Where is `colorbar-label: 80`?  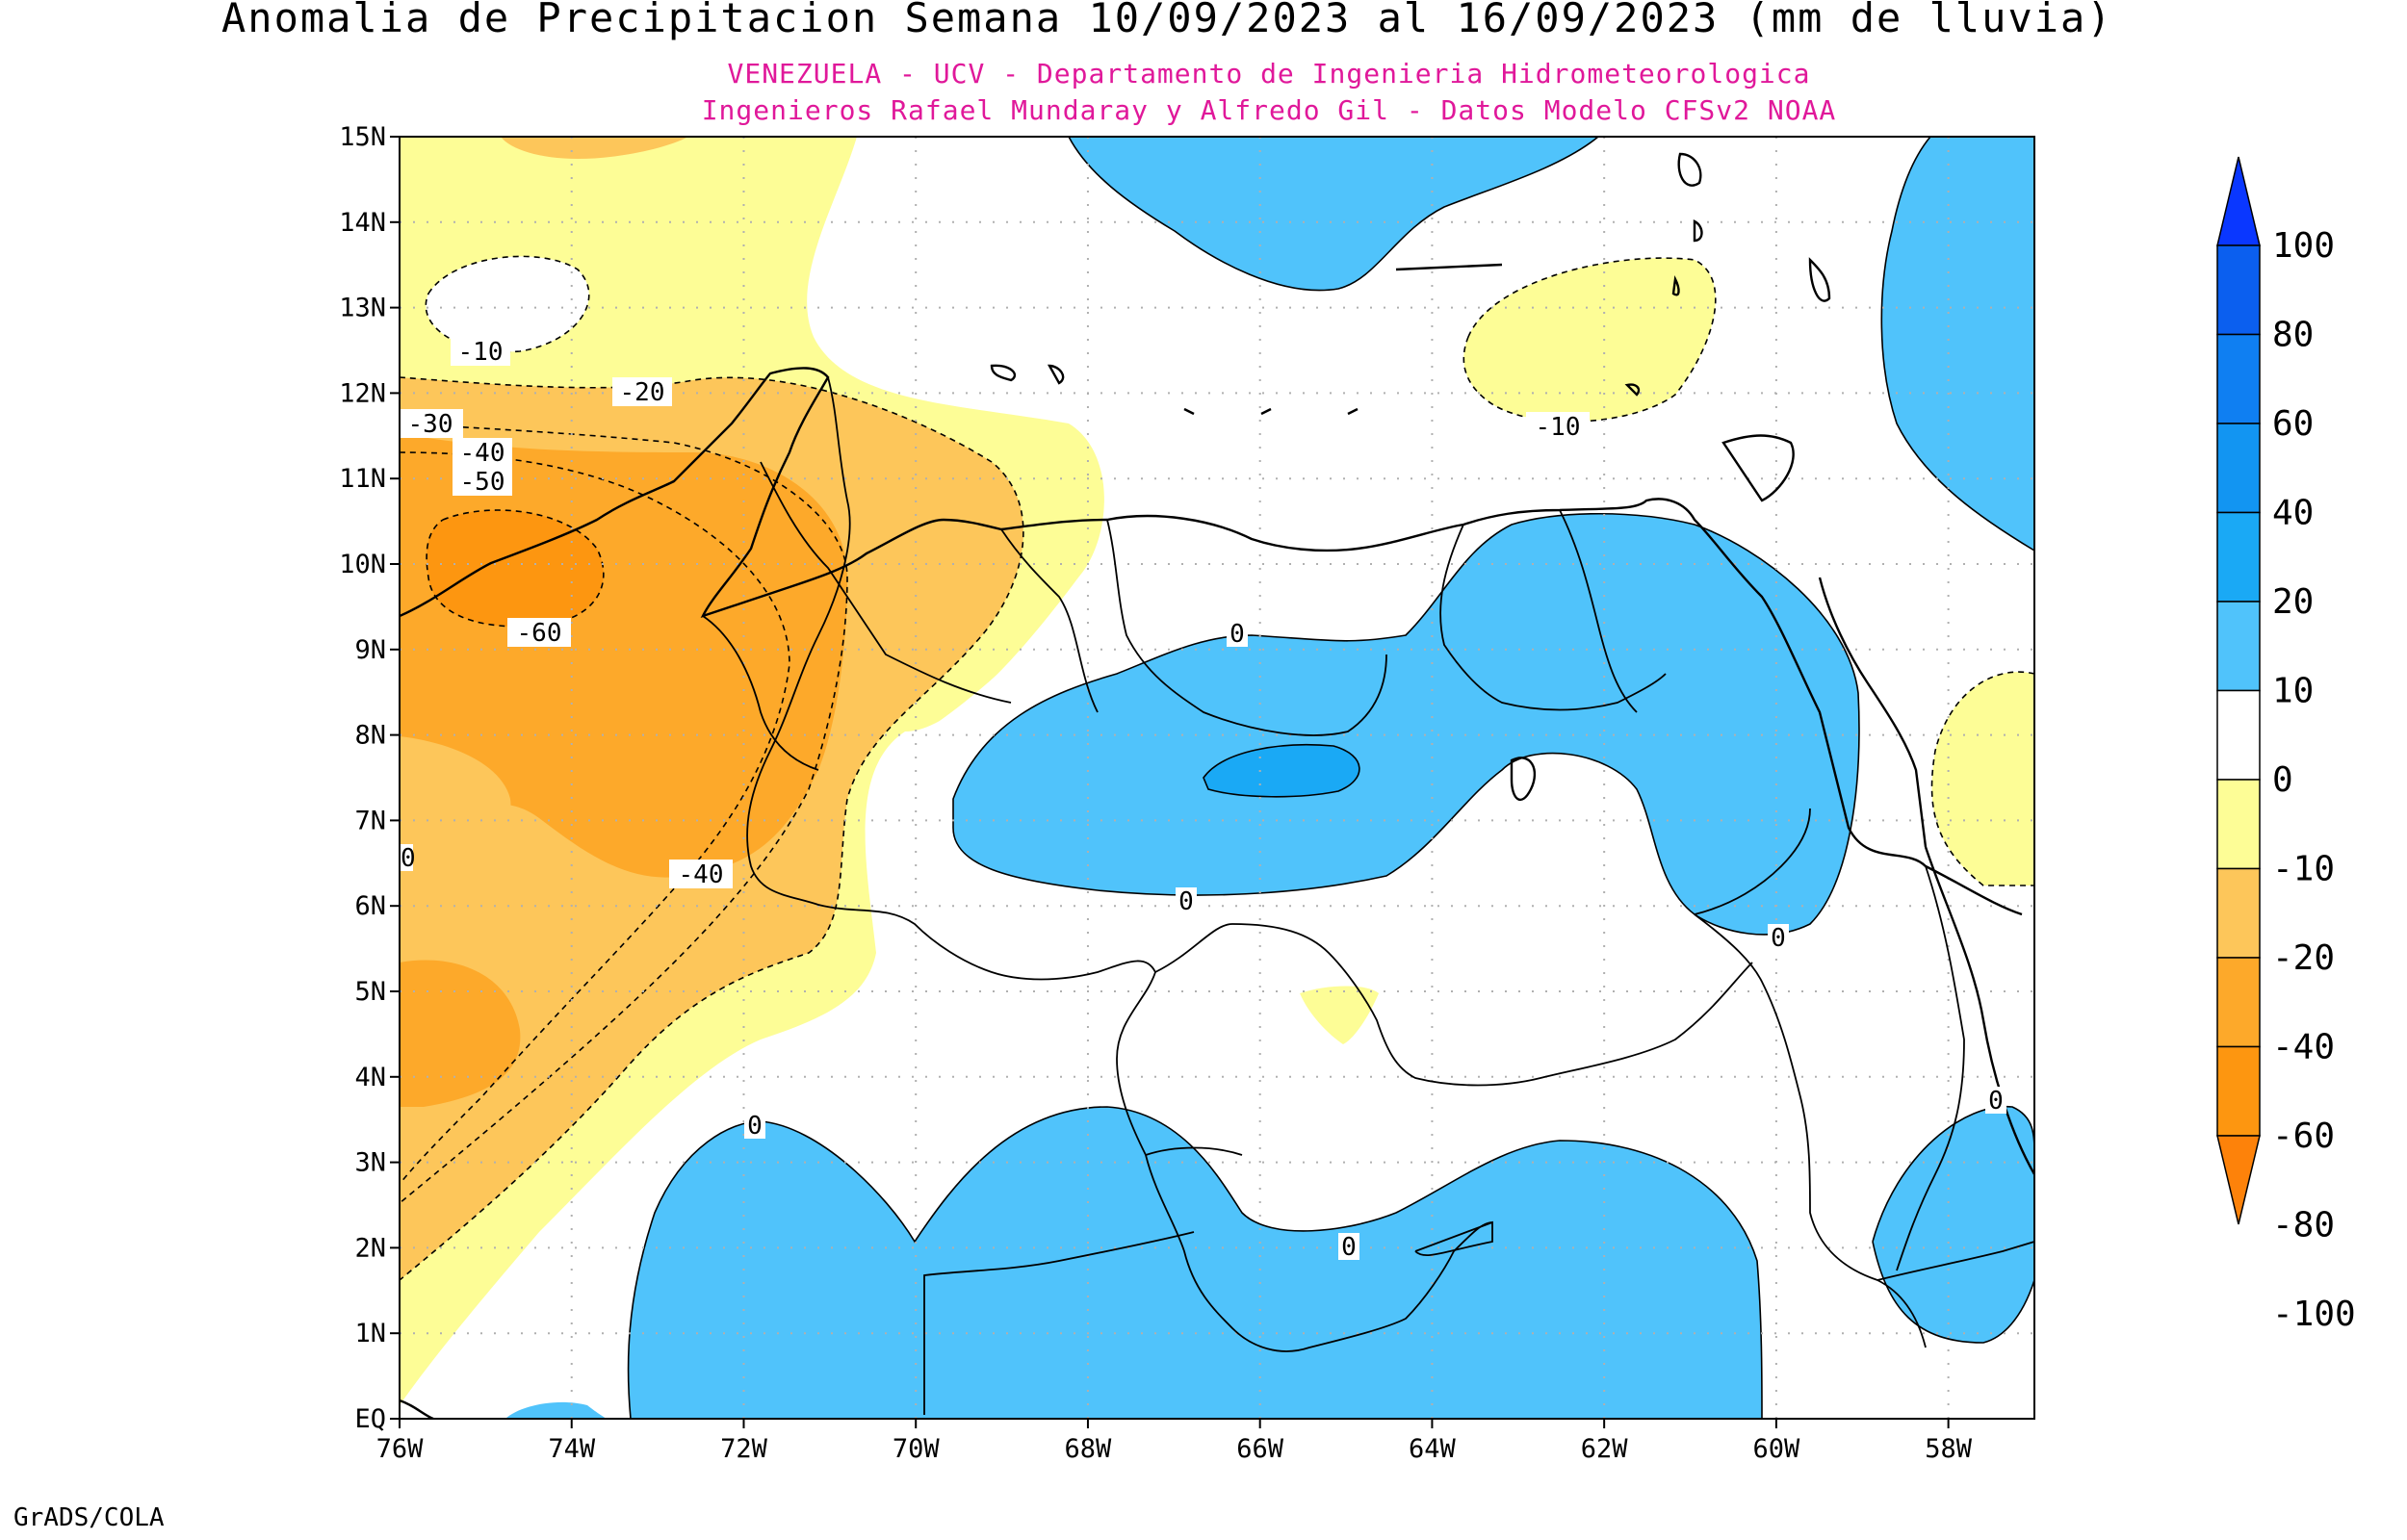 colorbar-label: 80 is located at coordinates (2293, 335).